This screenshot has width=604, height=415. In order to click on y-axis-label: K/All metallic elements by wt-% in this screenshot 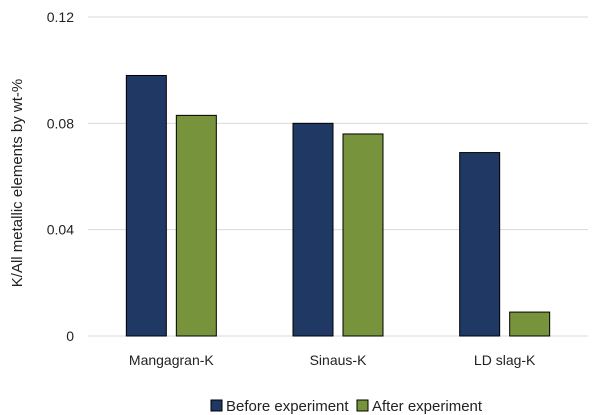, I will do `click(17, 183)`.